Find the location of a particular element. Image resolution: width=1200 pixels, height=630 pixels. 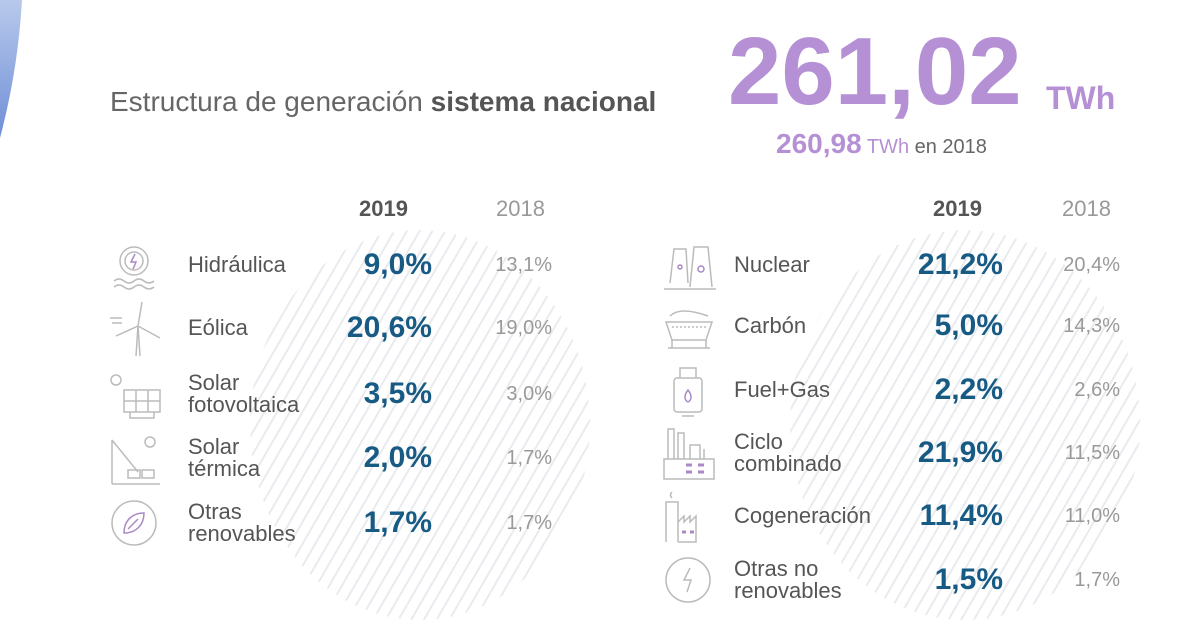

table-row: Solar térmica 2,0% 1,7% is located at coordinates (329, 458).